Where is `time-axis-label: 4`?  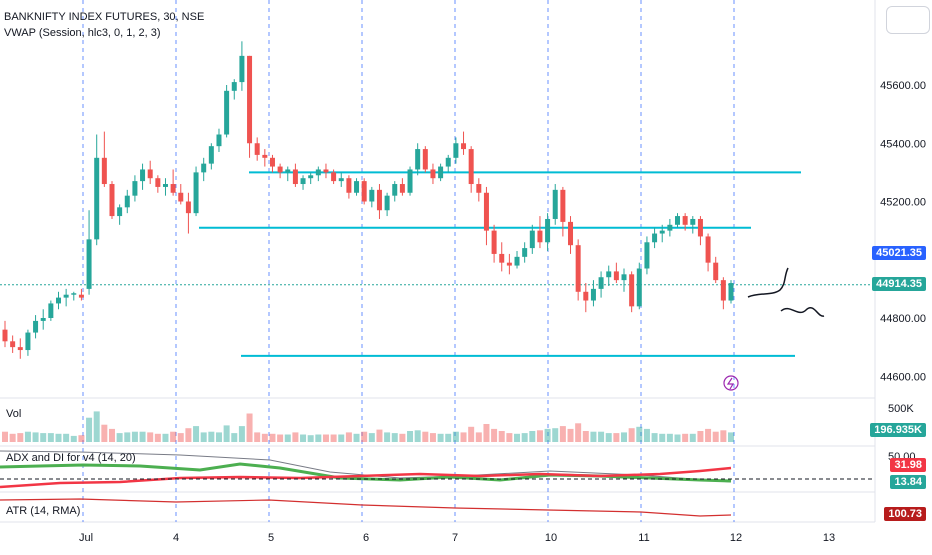
time-axis-label: 4 is located at coordinates (176, 538).